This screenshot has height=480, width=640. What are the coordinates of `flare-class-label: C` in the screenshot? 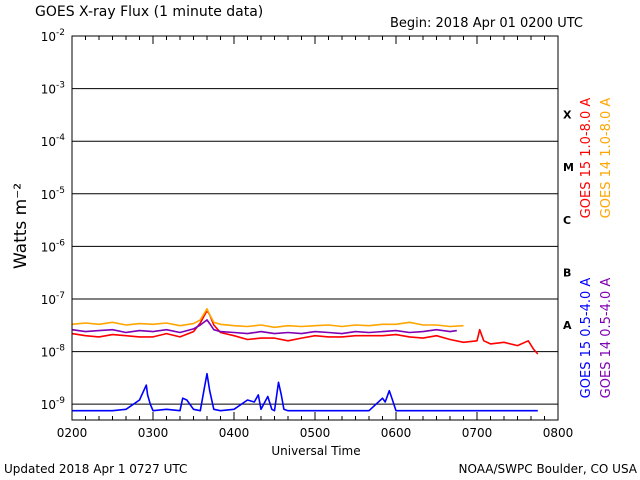 It's located at (567, 220).